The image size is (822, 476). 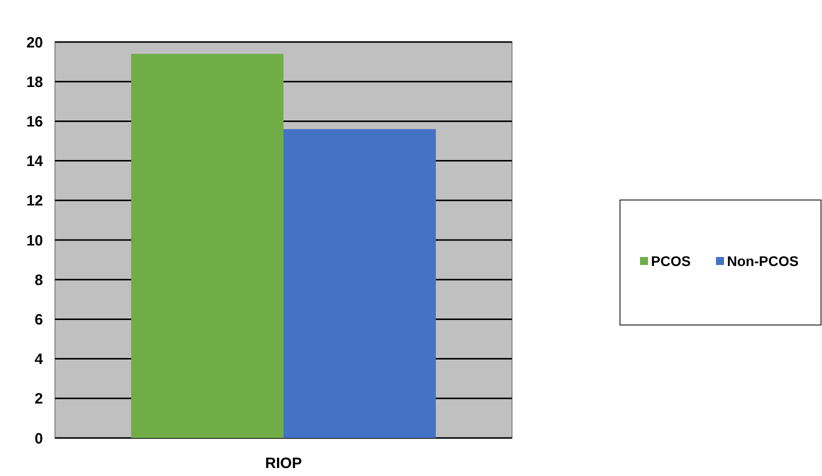 What do you see at coordinates (671, 261) in the screenshot?
I see `legend-label: PCOS` at bounding box center [671, 261].